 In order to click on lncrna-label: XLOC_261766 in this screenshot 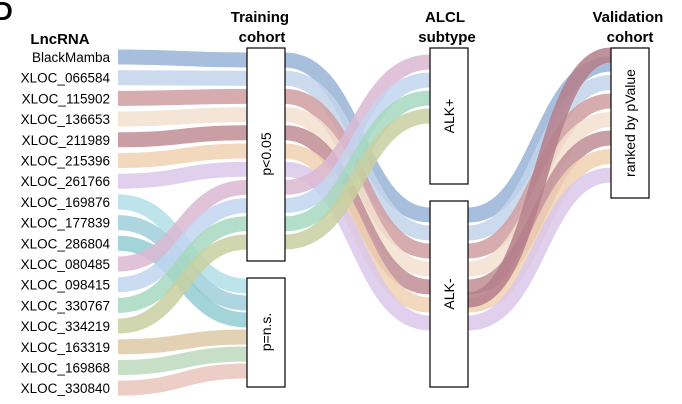, I will do `click(65, 181)`.